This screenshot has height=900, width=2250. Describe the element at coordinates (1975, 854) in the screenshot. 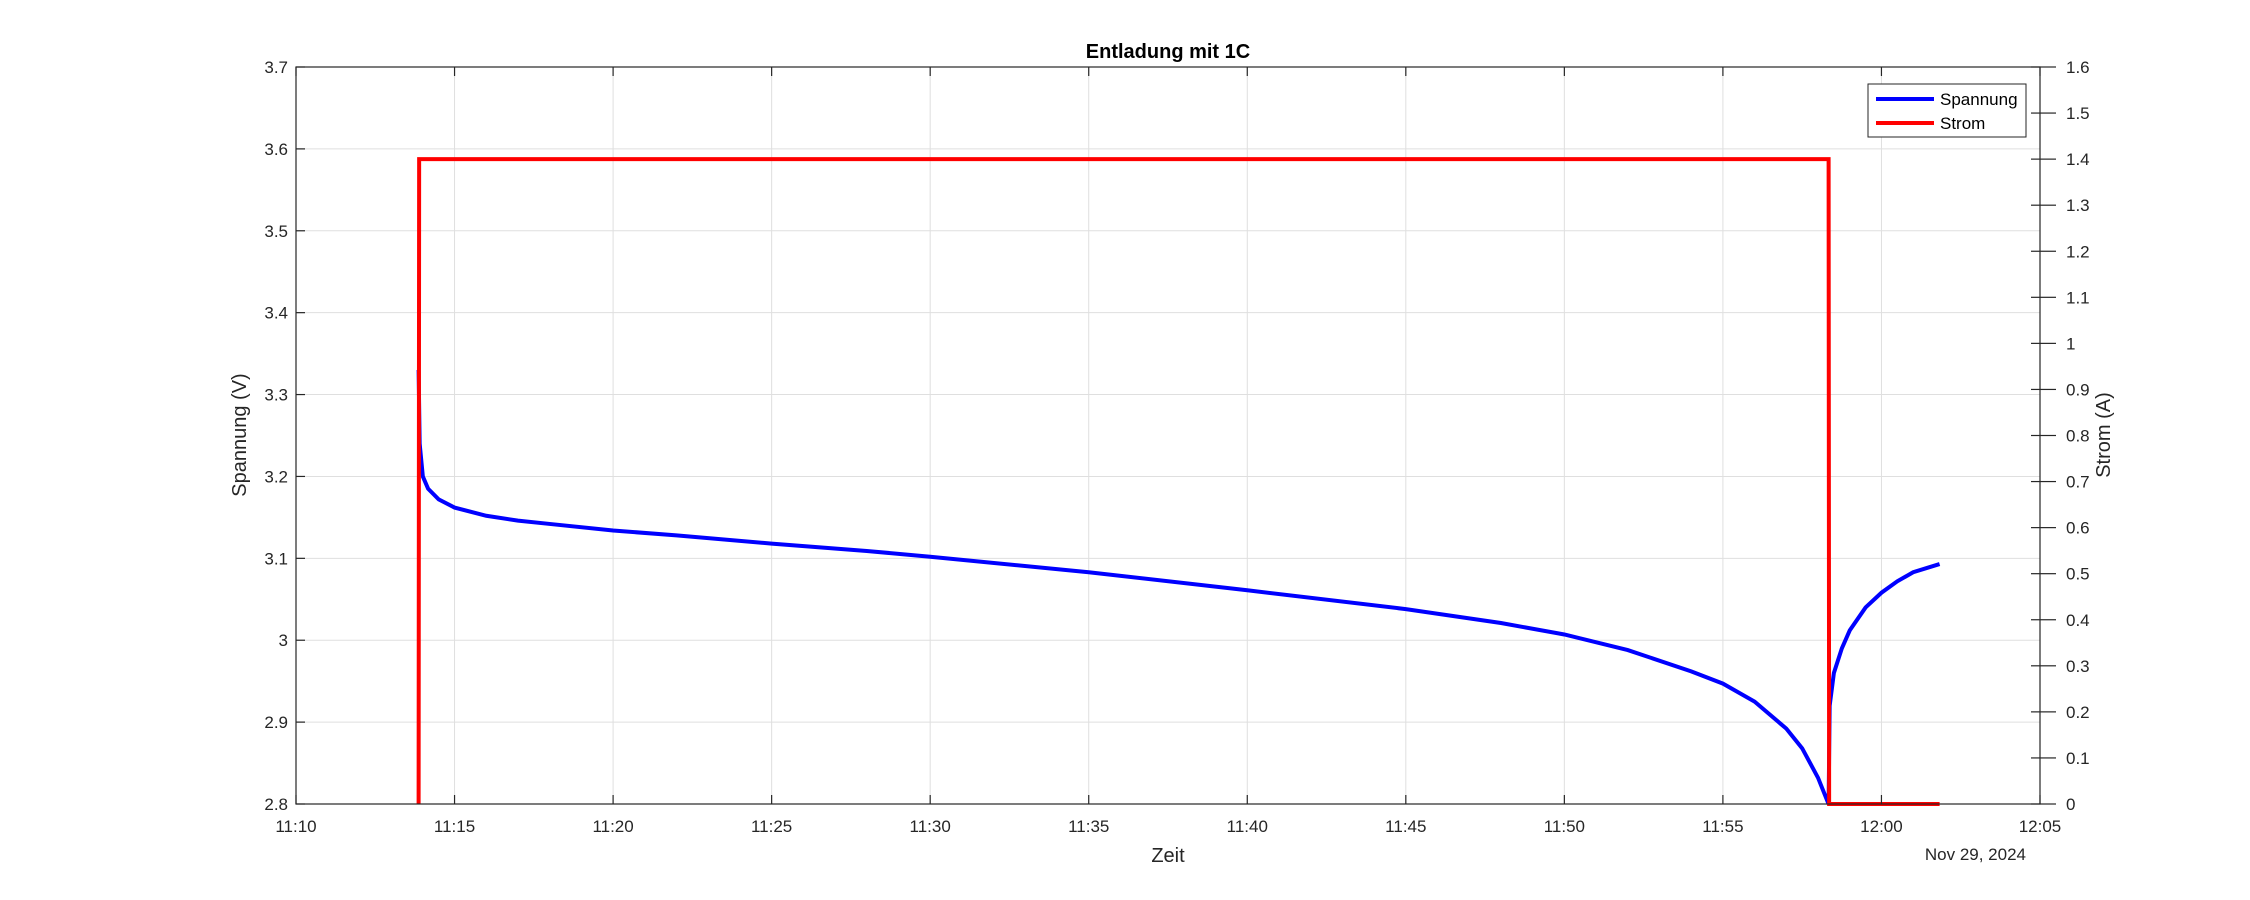

I see `x-axis-date-label: Nov 29, 2024` at that location.